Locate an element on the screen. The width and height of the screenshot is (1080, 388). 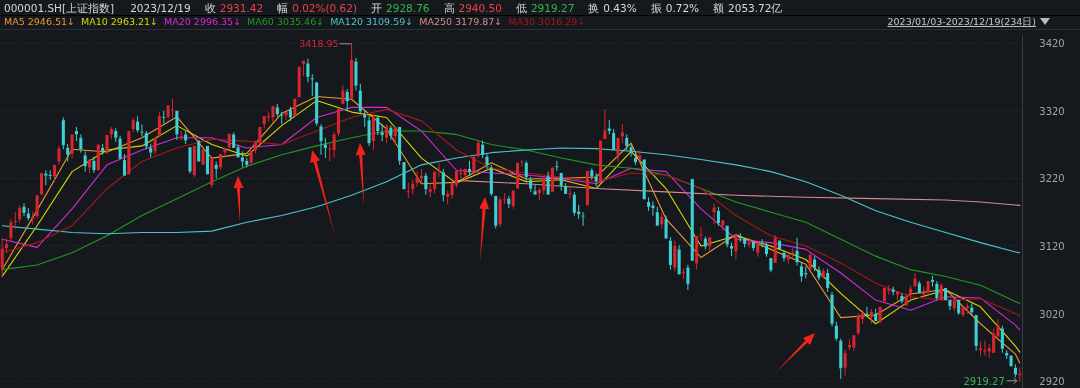
y-tick-label: 3320 is located at coordinates (1052, 111).